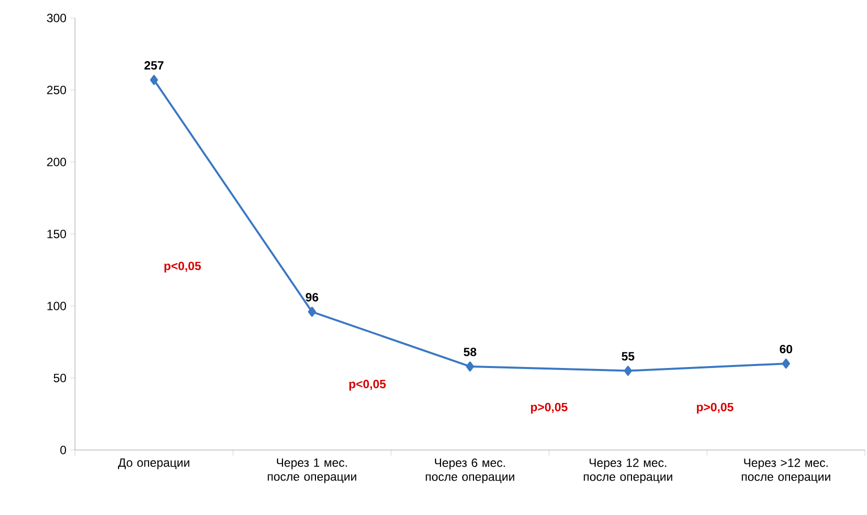  Describe the element at coordinates (154, 65) in the screenshot. I see `data-label: 257` at that location.